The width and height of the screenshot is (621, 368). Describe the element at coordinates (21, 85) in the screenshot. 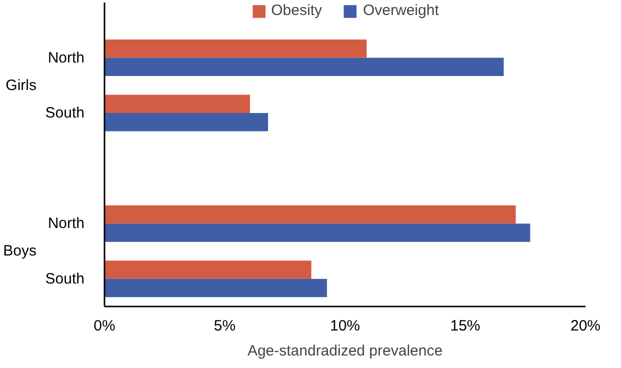

I see `text: Girls` at that location.